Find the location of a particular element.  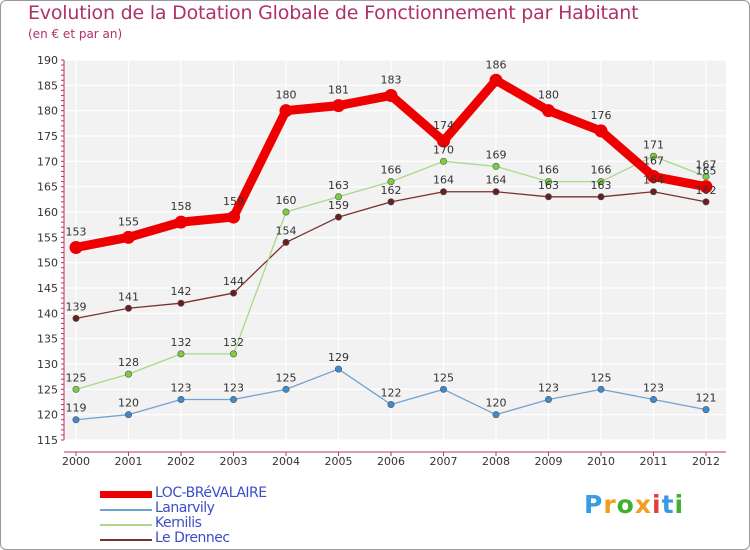

legend-item-le-drennec: Le Drennec is located at coordinates (230, 538).